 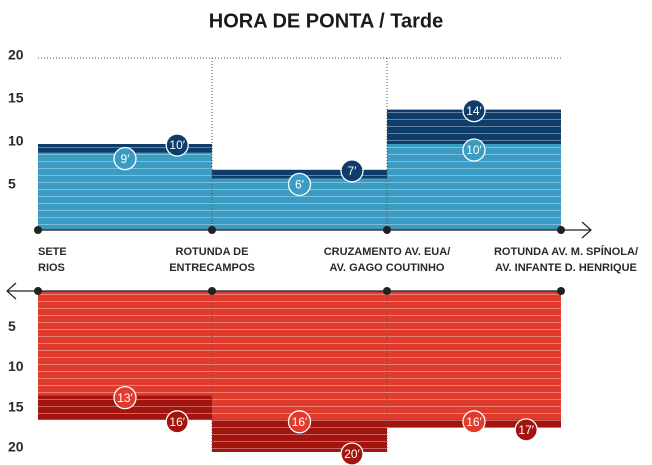 I want to click on stop-label: RIOS, so click(x=51, y=268).